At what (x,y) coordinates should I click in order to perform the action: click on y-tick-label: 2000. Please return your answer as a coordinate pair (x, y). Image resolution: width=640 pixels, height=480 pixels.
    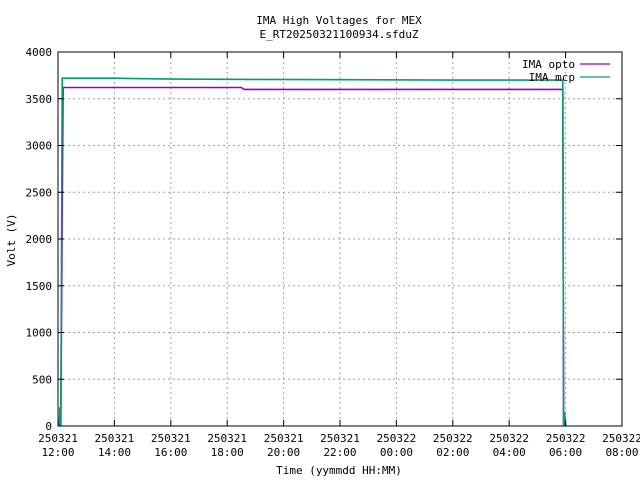
    Looking at the image, I should click on (39, 239).